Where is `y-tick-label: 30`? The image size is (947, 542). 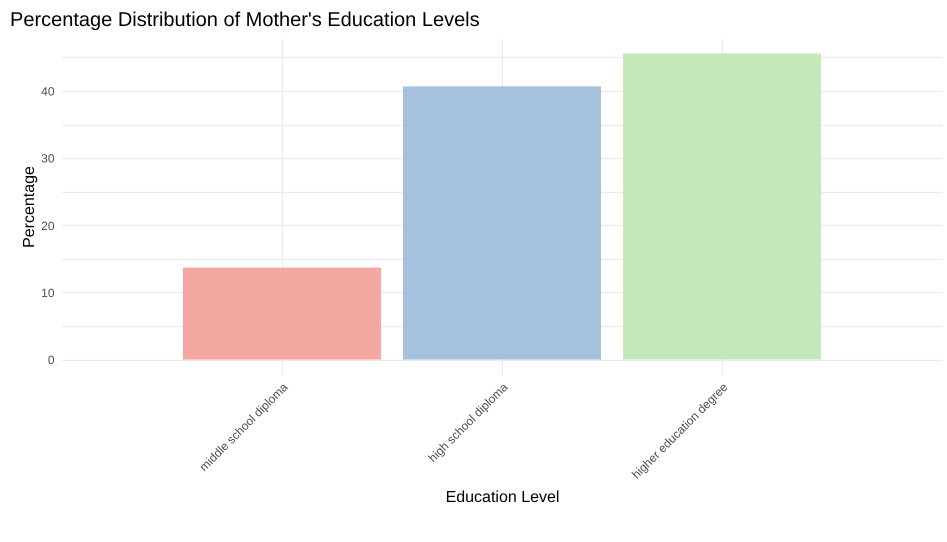
y-tick-label: 30 is located at coordinates (48, 159).